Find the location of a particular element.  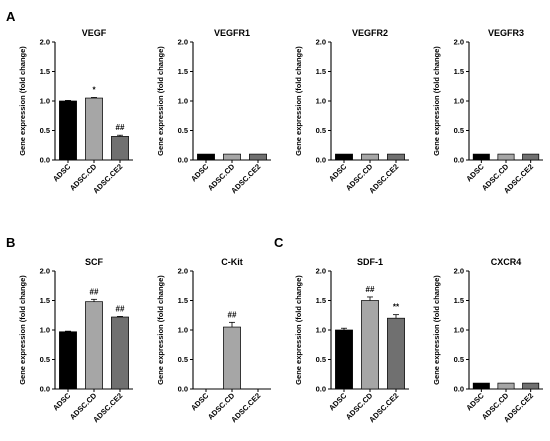

chart-title: C-Kit is located at coordinates (232, 262).